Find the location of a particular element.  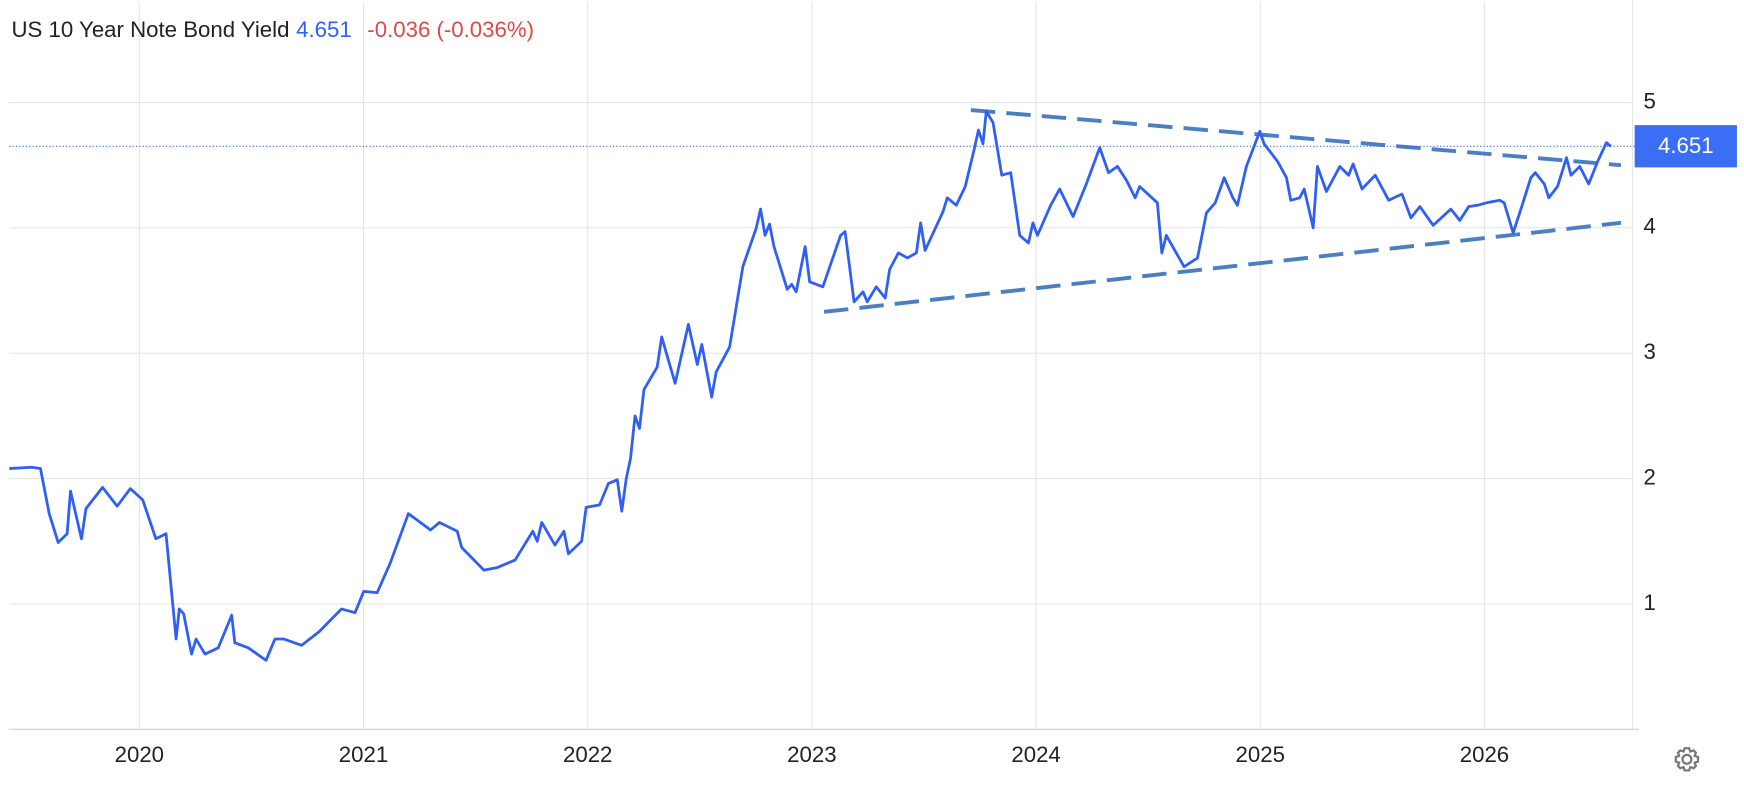

x-tick-label: 2020 is located at coordinates (139, 754).